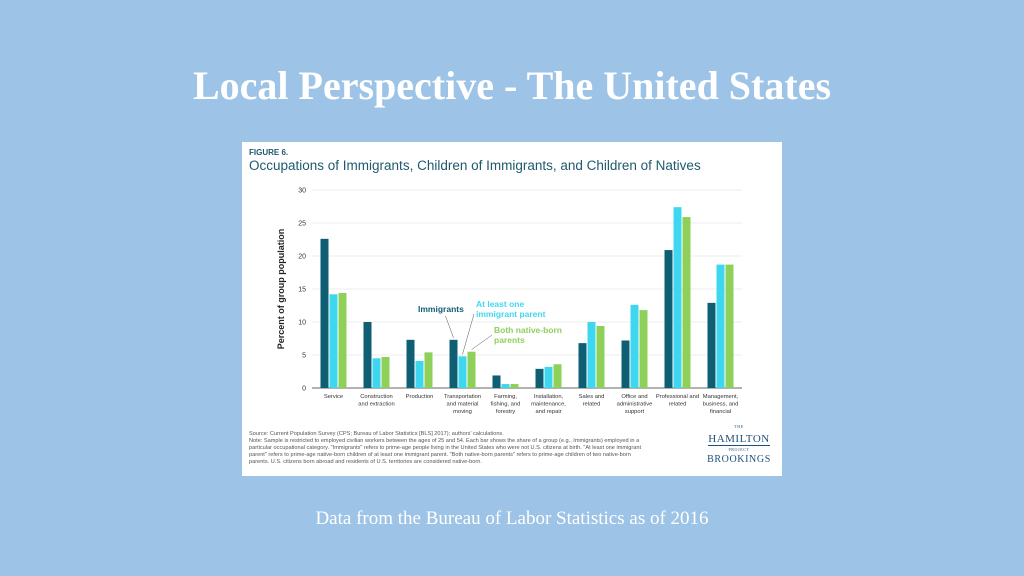  I want to click on y-tick-label: 15, so click(302, 290).